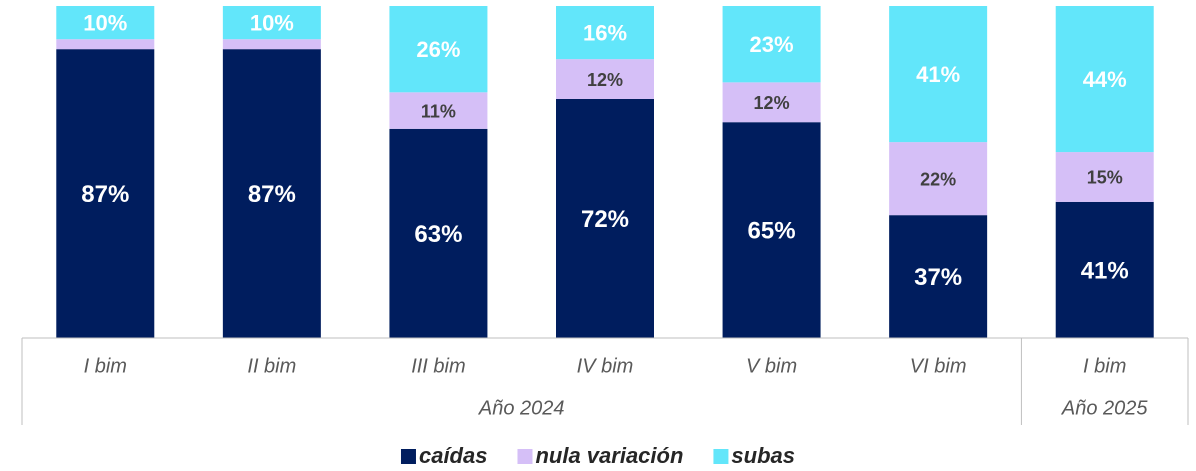  What do you see at coordinates (609, 455) in the screenshot?
I see `legend-label: nula variación` at bounding box center [609, 455].